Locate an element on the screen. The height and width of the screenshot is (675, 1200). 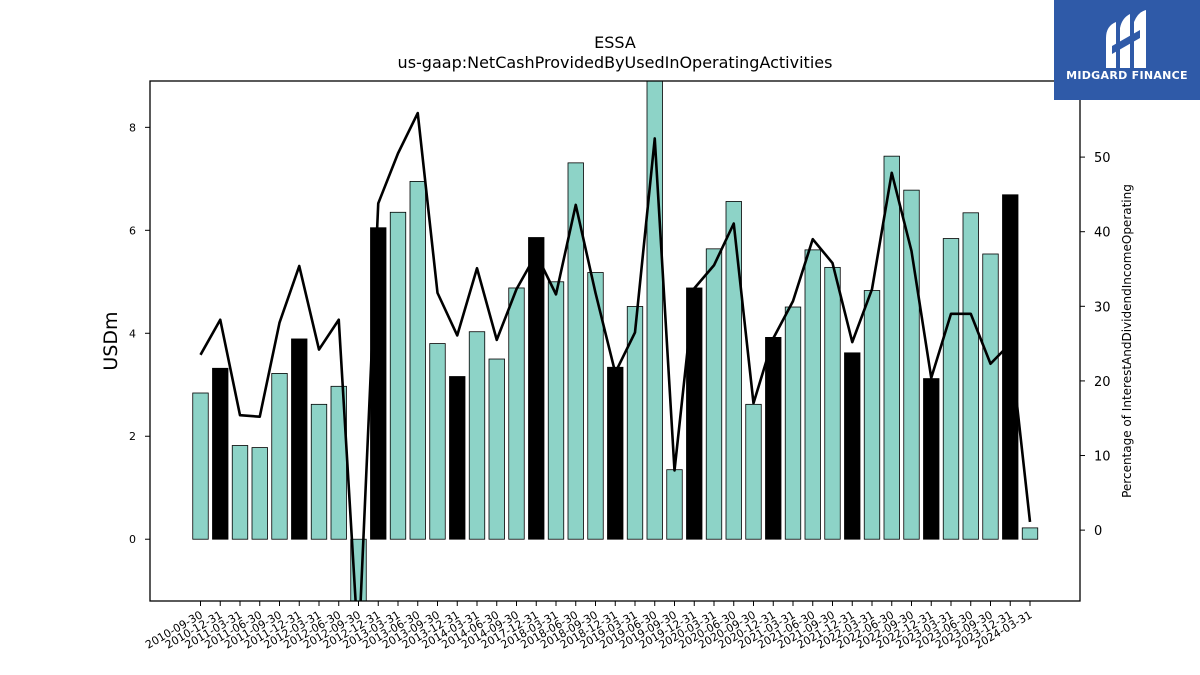
y-tick-label: 4 is located at coordinates (132, 333).